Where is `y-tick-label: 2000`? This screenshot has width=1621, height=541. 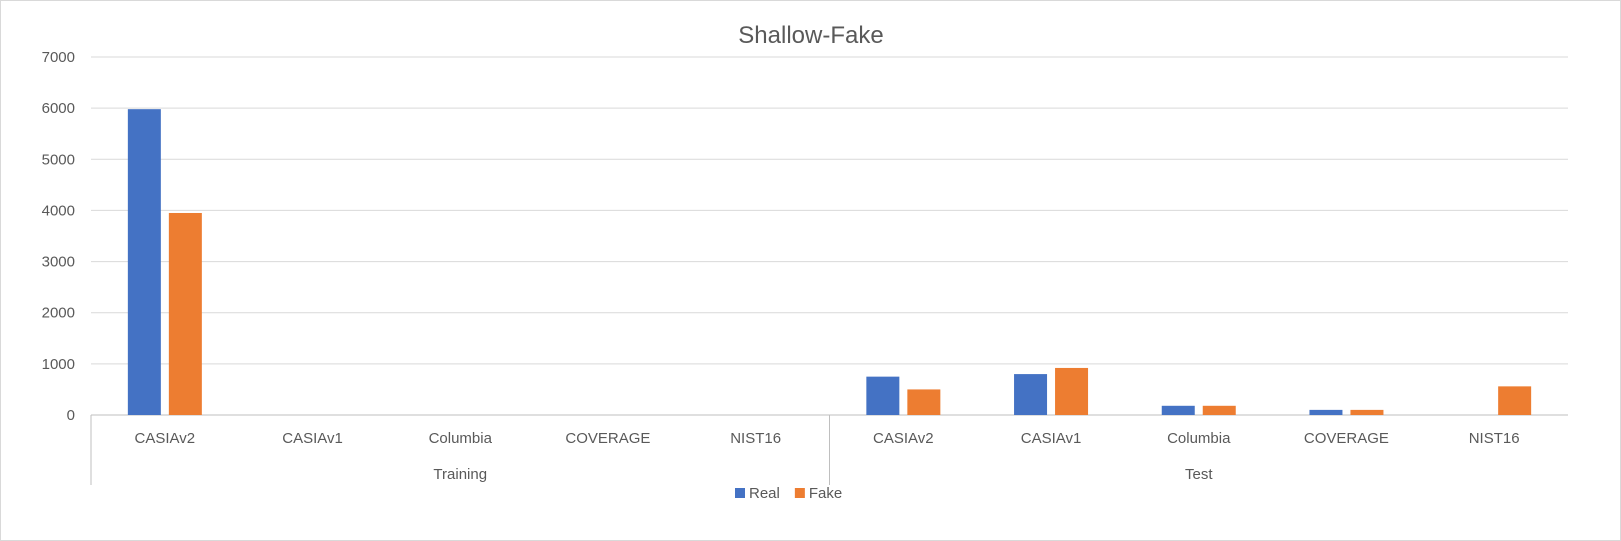 y-tick-label: 2000 is located at coordinates (58, 313).